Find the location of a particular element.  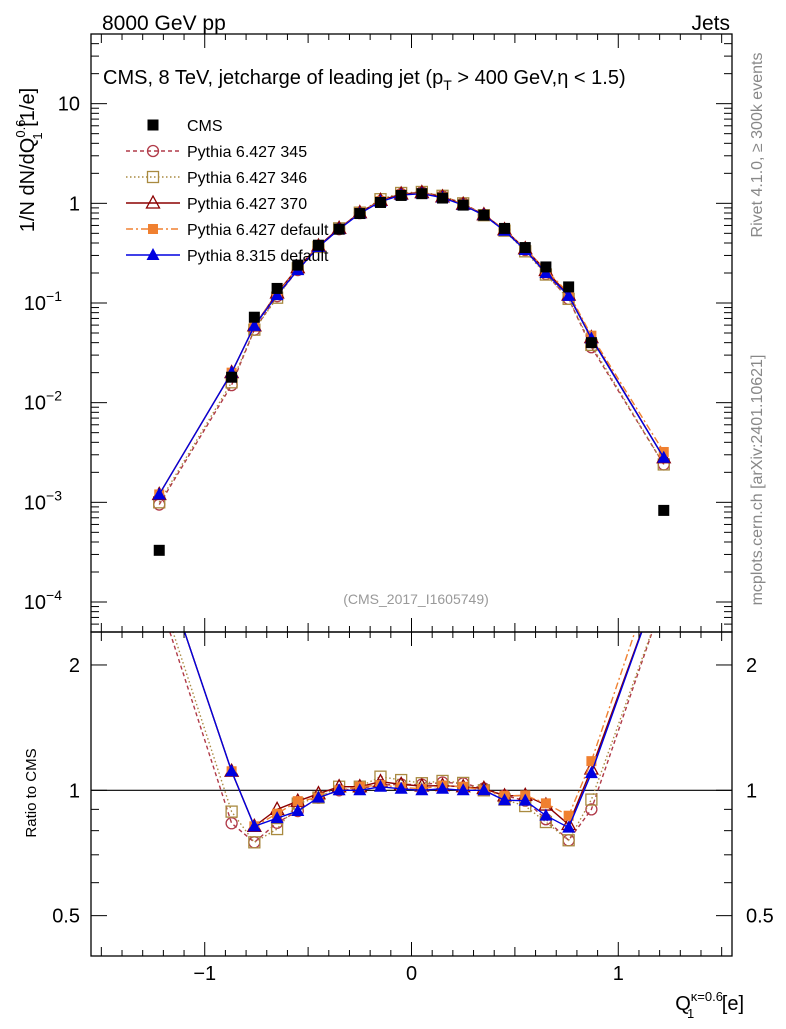

legend-label: CMS is located at coordinates (205, 126).